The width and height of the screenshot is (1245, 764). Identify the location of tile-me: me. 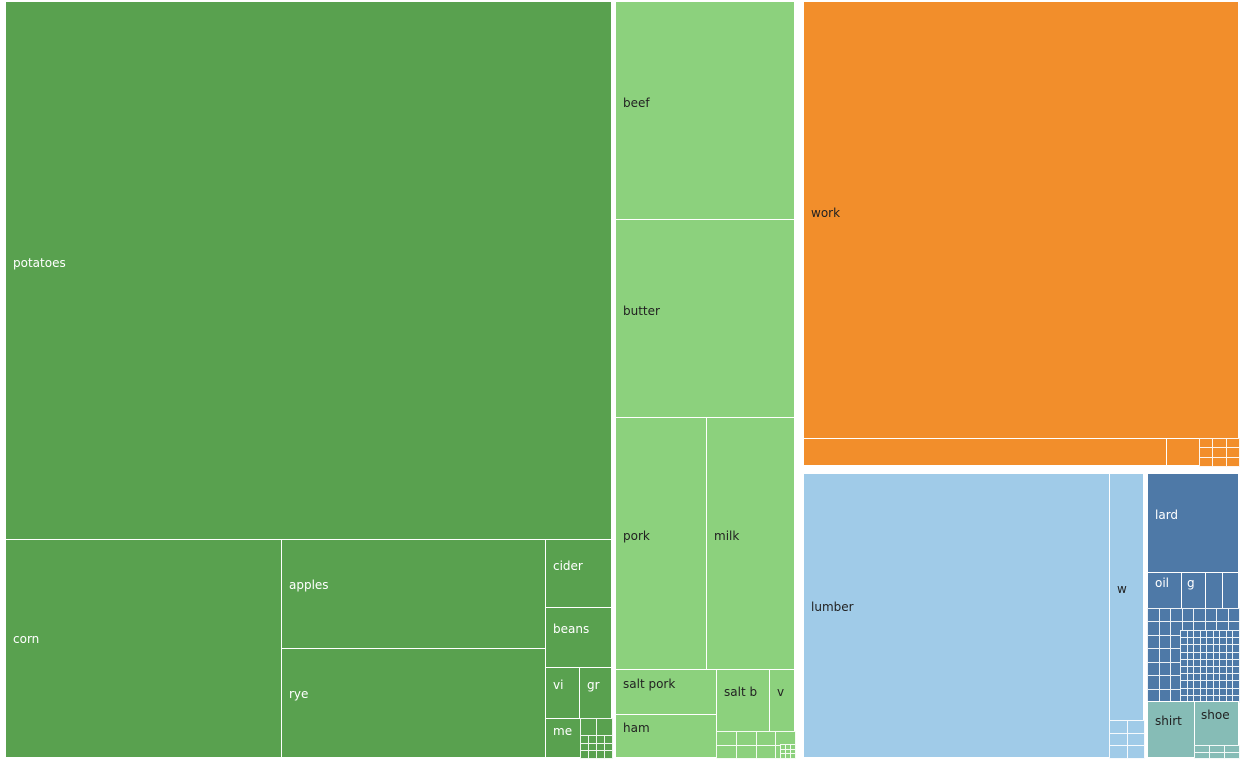
(563, 738).